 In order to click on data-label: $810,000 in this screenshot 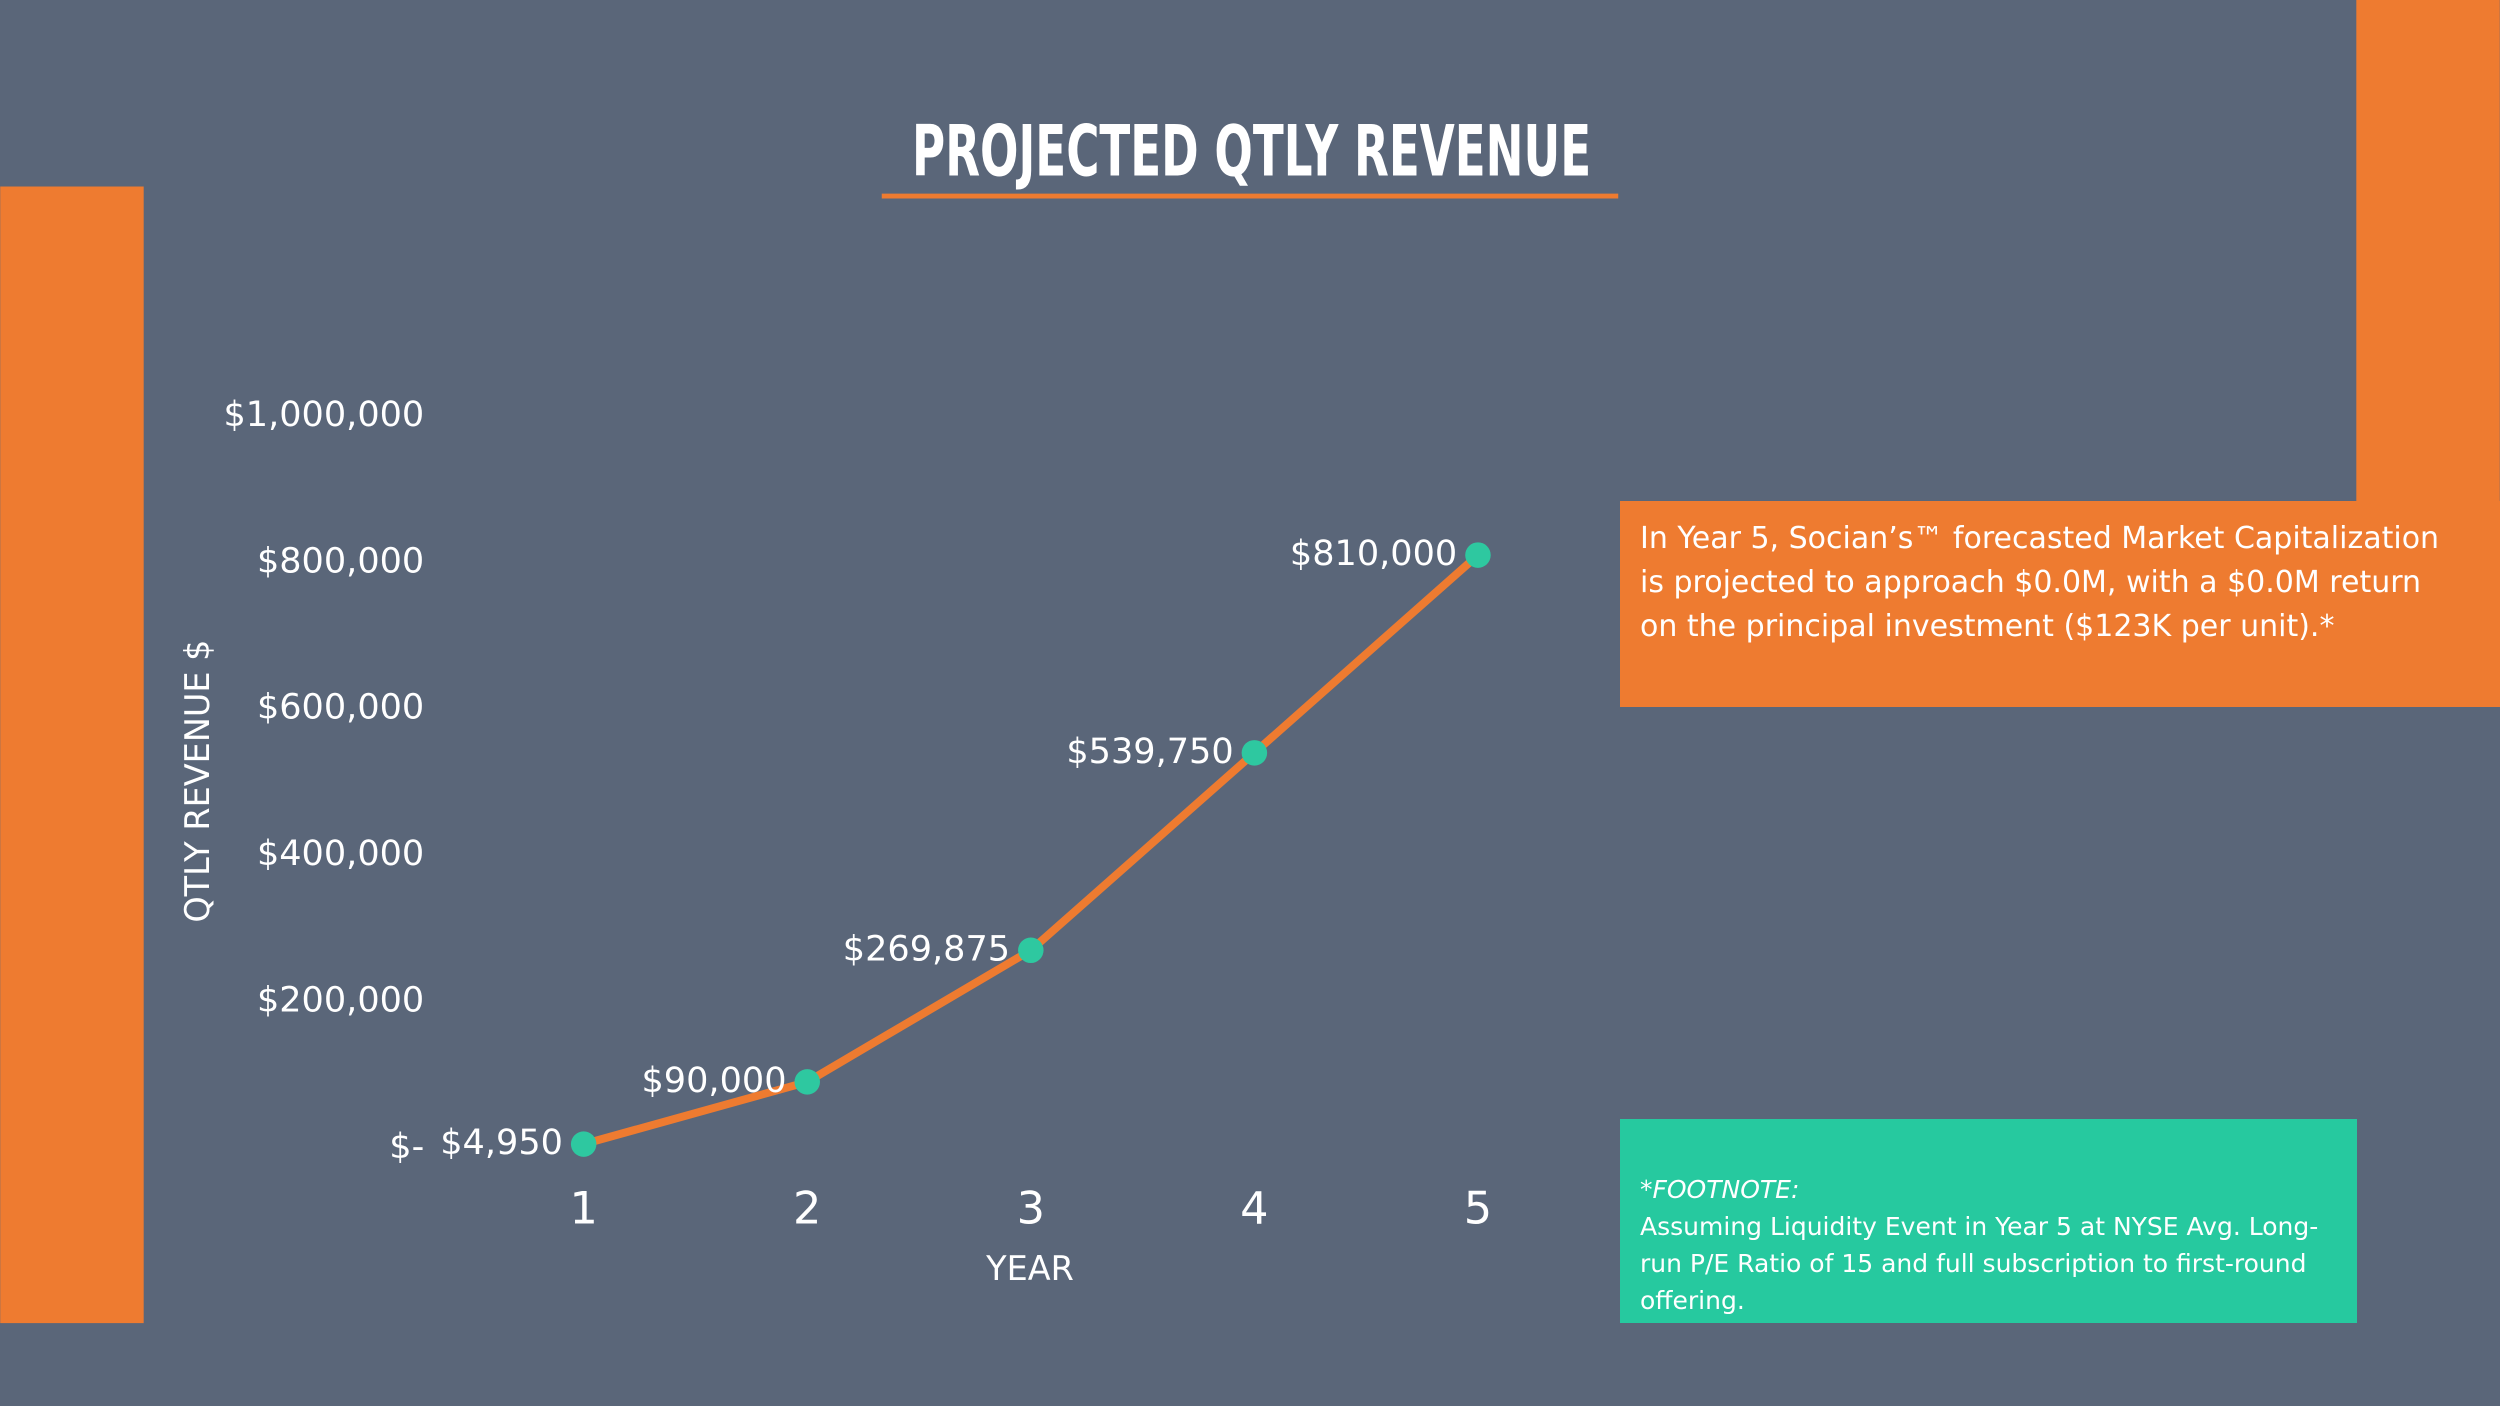, I will do `click(1373, 553)`.